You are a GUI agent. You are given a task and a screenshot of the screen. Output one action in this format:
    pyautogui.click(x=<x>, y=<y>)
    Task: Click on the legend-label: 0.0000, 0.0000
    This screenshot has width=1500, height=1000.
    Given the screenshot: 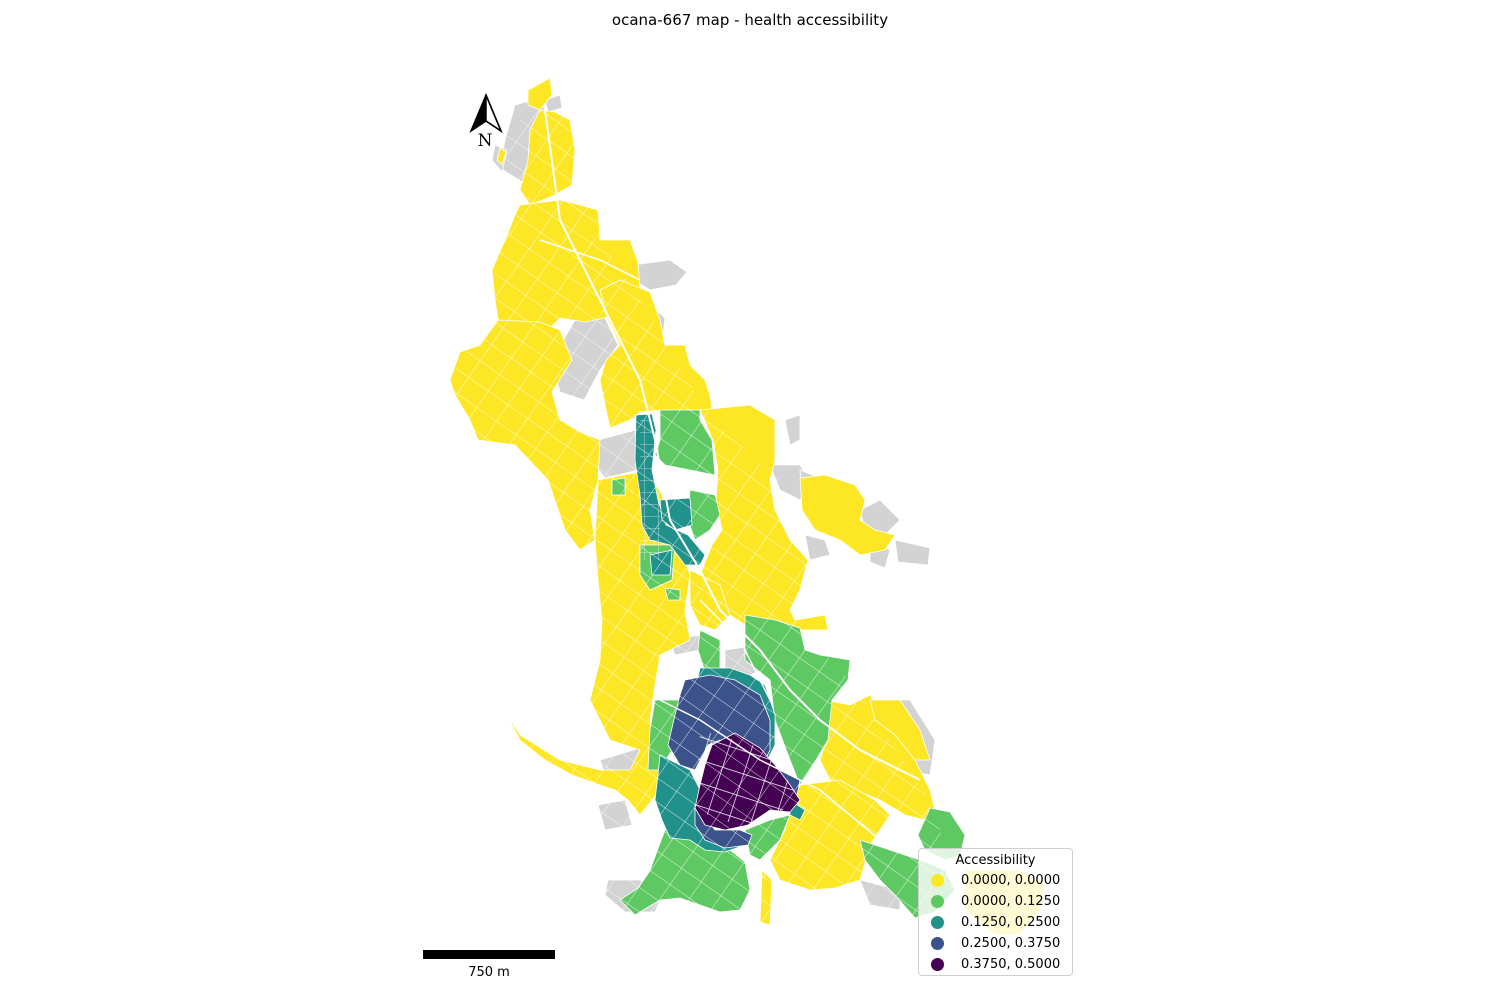 What is the action you would take?
    pyautogui.click(x=1011, y=880)
    